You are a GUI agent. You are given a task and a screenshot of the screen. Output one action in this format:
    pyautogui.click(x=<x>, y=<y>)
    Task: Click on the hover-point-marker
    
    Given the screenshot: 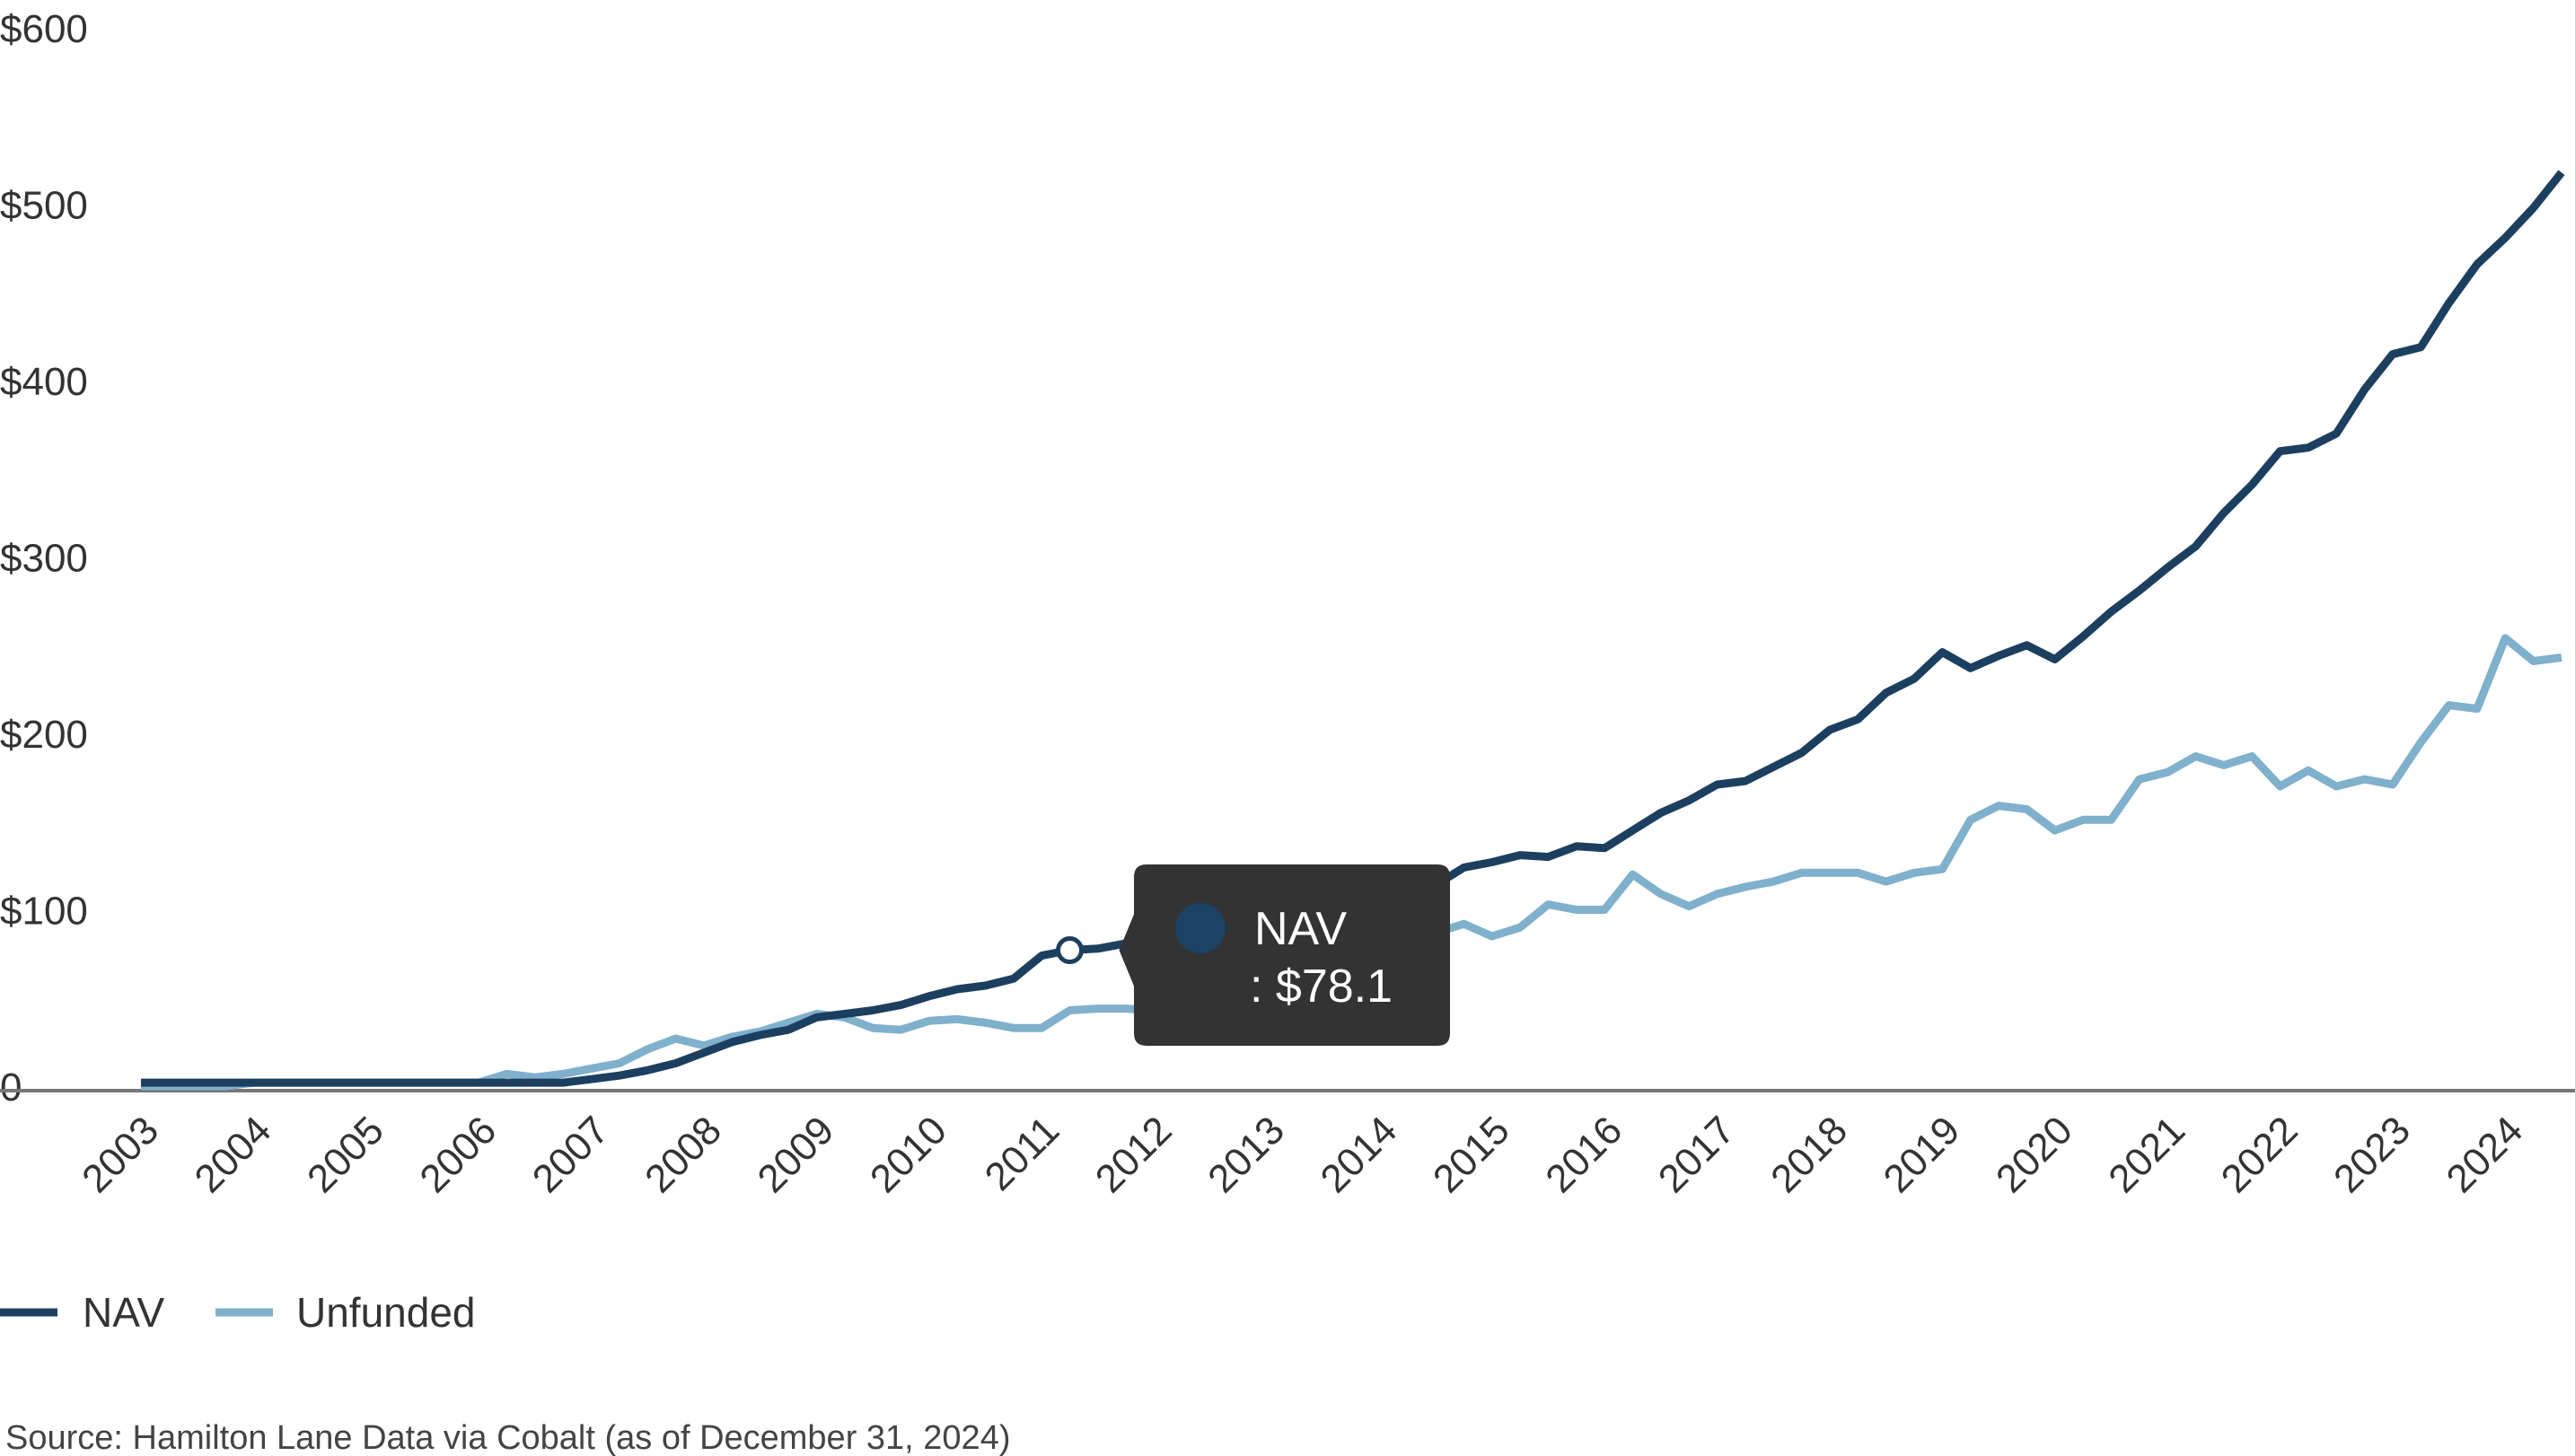 What is the action you would take?
    pyautogui.click(x=1070, y=951)
    